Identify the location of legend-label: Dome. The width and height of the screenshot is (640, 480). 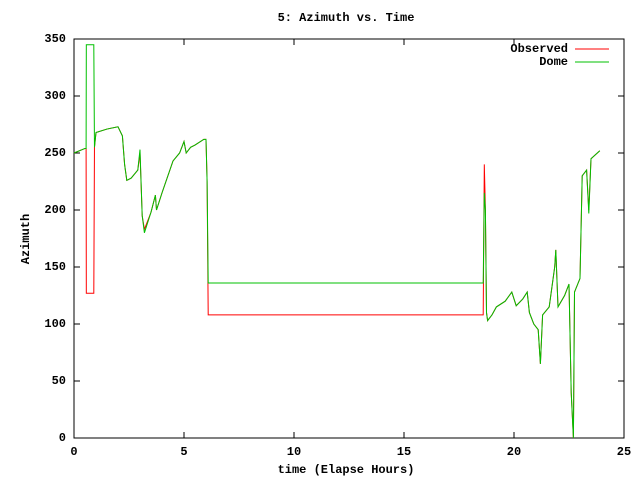
(553, 62).